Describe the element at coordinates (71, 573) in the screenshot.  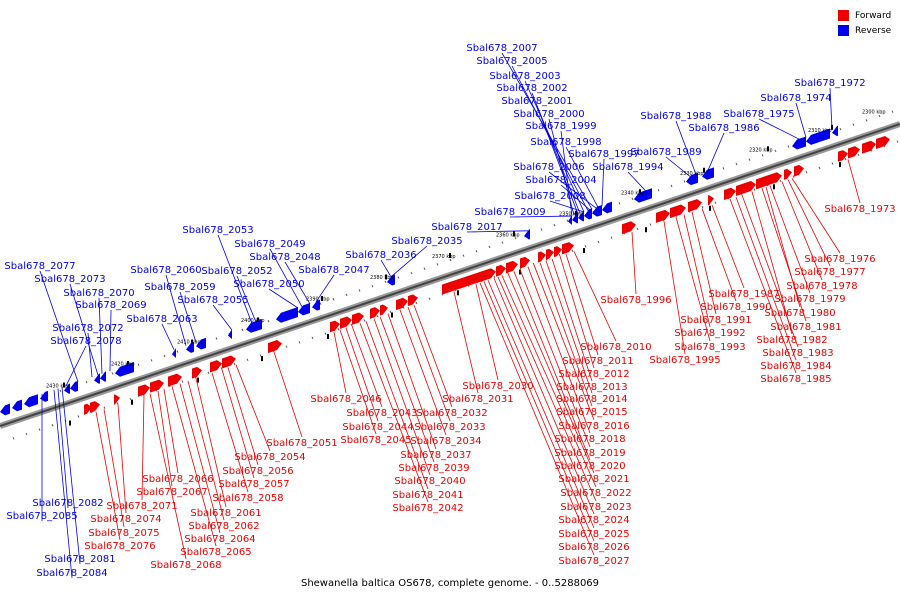
I see `gene-label: Sbal678_2084` at that location.